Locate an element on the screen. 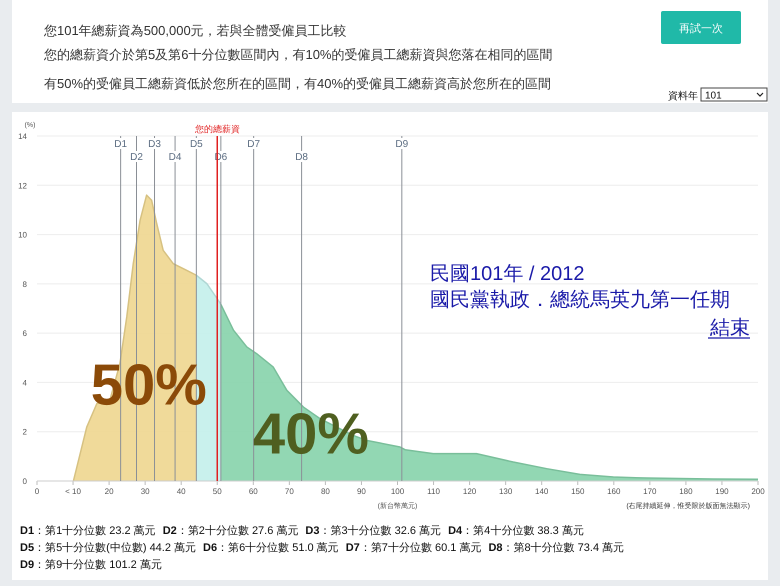  annotation: 民國101年 / 2012 is located at coordinates (507, 274).